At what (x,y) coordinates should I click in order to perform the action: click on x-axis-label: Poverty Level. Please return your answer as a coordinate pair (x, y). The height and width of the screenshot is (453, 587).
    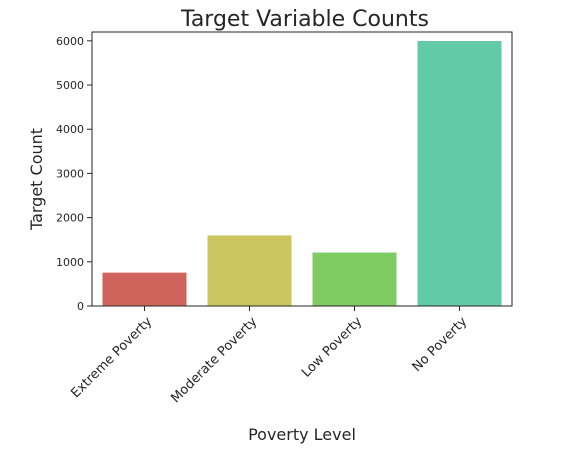
    Looking at the image, I should click on (302, 434).